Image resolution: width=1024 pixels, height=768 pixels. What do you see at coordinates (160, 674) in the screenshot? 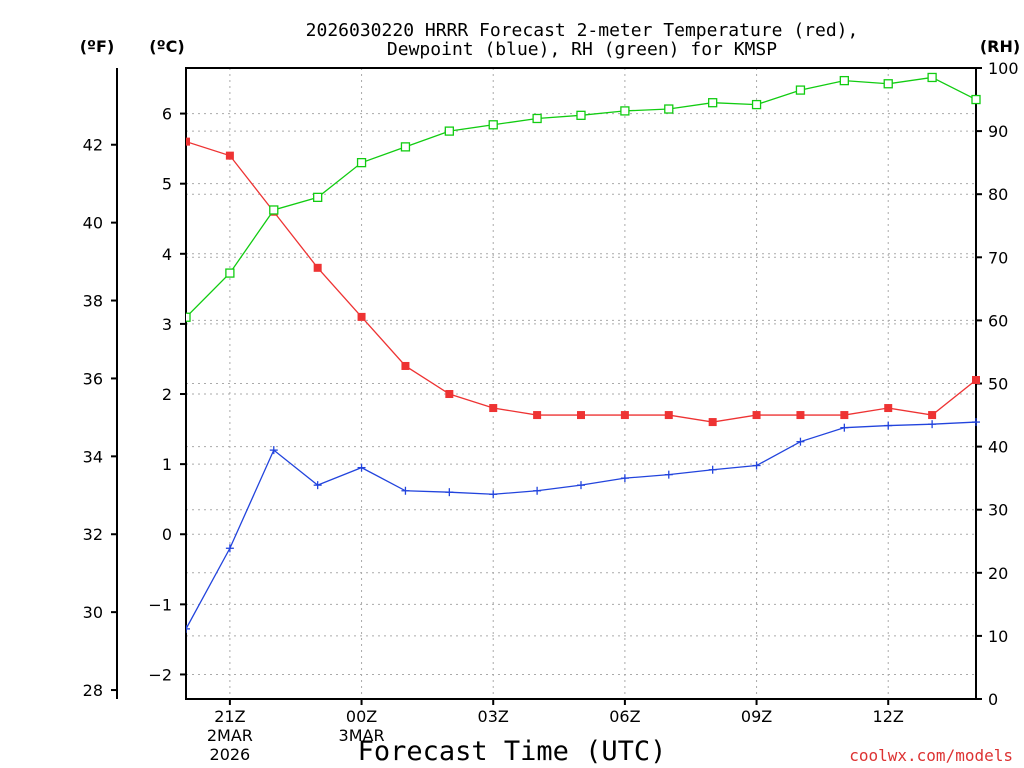
I see `celsius-tick-label: −2` at bounding box center [160, 674].